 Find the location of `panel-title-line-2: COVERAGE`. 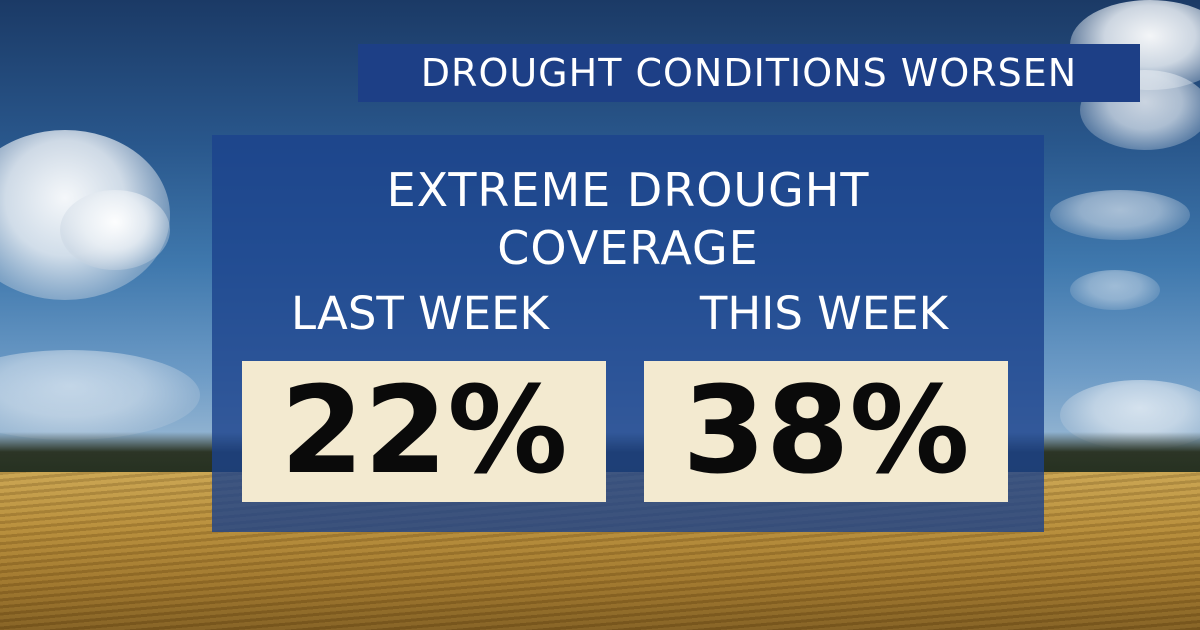

panel-title-line-2: COVERAGE is located at coordinates (628, 248).